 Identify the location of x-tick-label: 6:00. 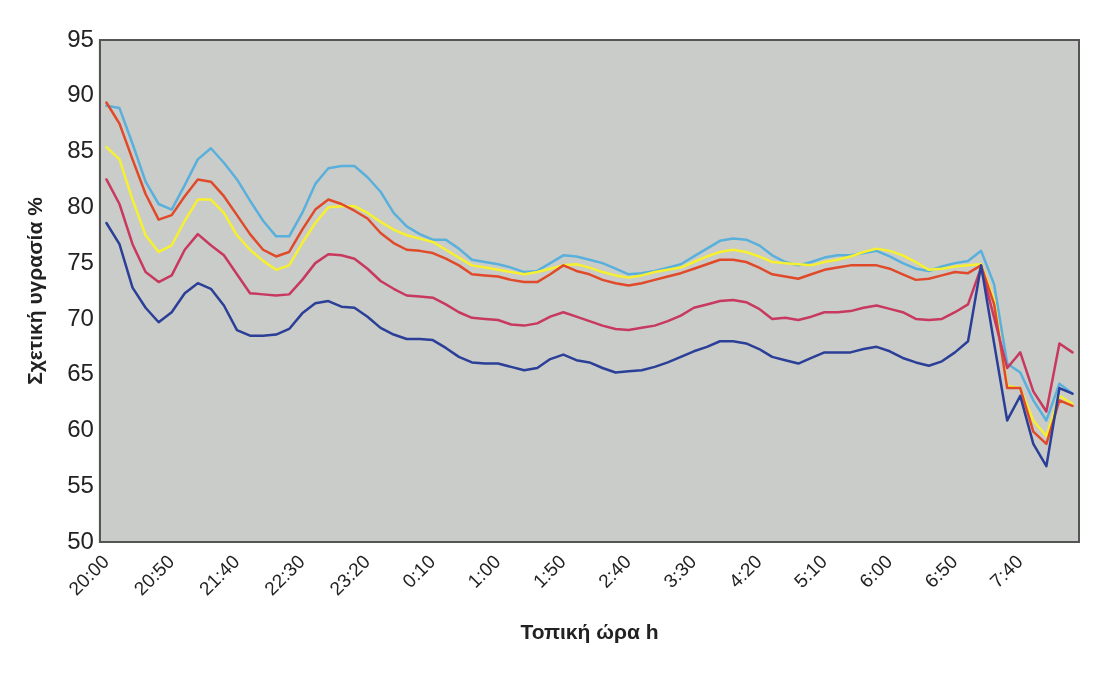
(876, 571).